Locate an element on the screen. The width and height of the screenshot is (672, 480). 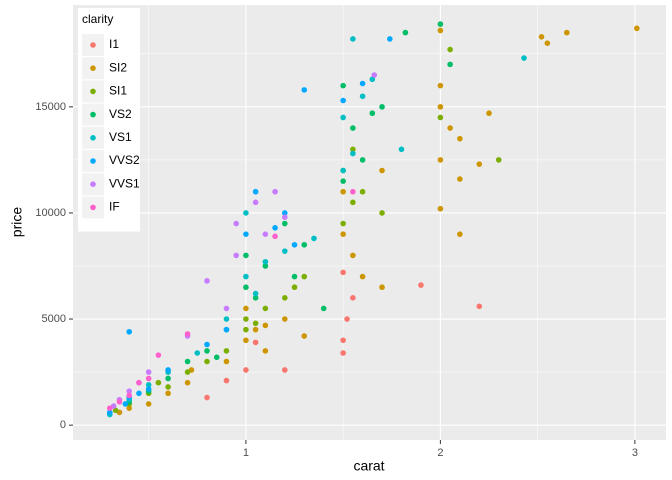
y-tick-label: 10000 is located at coordinates (50, 213).